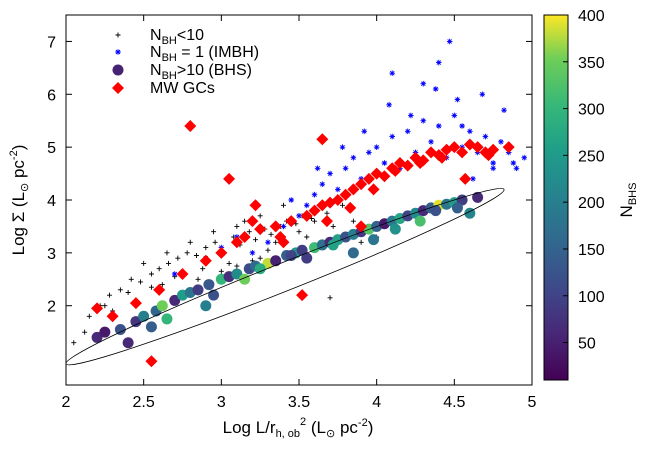 This screenshot has height=458, width=654. I want to click on colorbar-tick-label: 400, so click(591, 16).